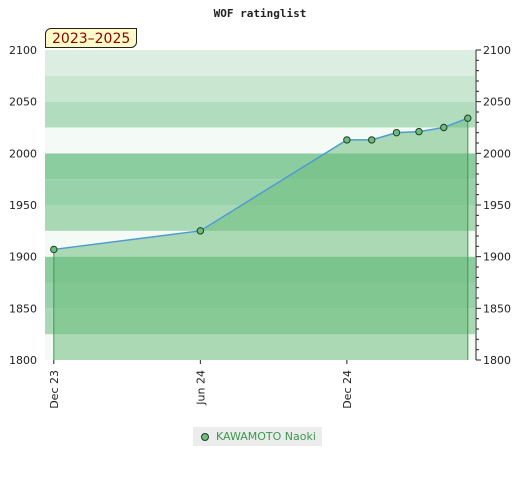  Describe the element at coordinates (205, 436) in the screenshot. I see `legend-marker-icon` at that location.